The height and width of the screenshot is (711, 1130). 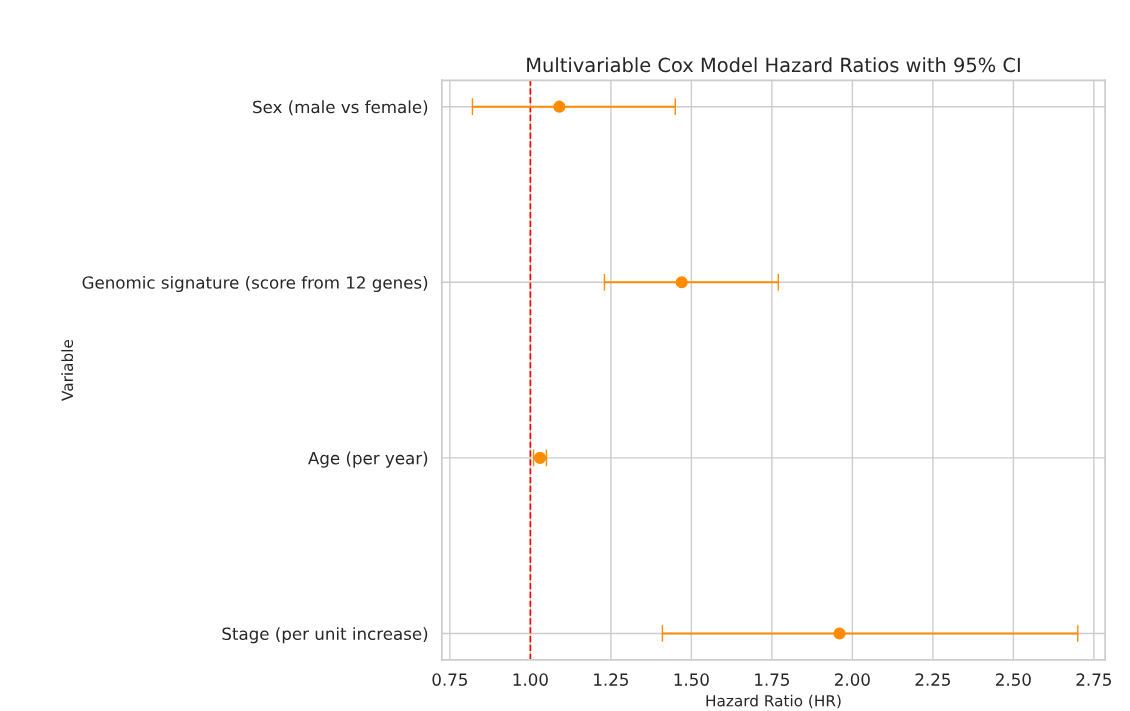 What do you see at coordinates (255, 284) in the screenshot?
I see `y-tick-label: Genomic signature (score from 12 genes)` at bounding box center [255, 284].